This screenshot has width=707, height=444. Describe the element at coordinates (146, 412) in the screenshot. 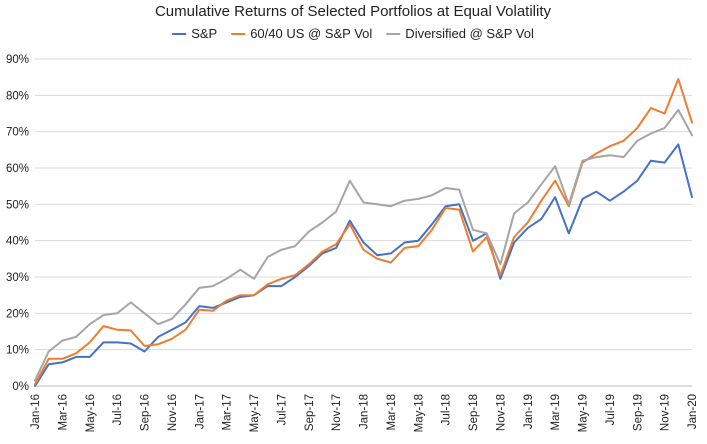

I see `x-tick-label: Sep-16` at that location.